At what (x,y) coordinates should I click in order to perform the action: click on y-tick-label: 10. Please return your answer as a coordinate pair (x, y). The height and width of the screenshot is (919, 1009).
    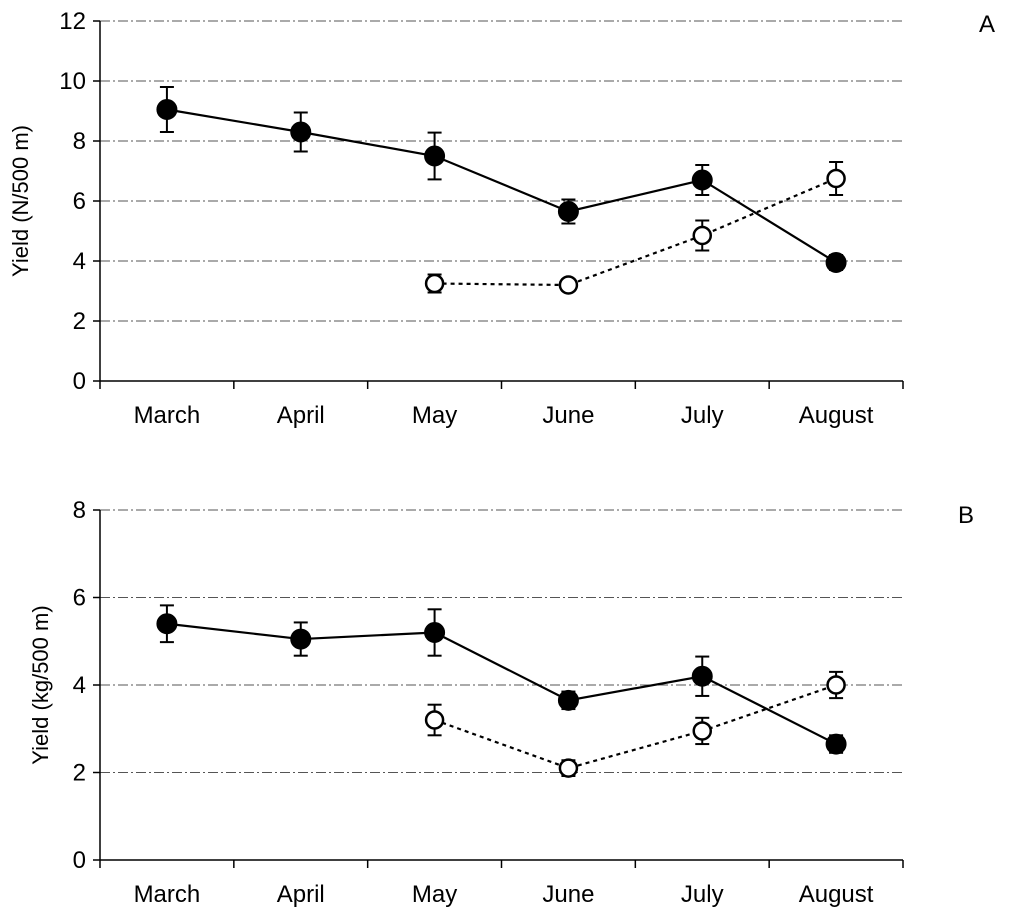
    Looking at the image, I should click on (72, 81).